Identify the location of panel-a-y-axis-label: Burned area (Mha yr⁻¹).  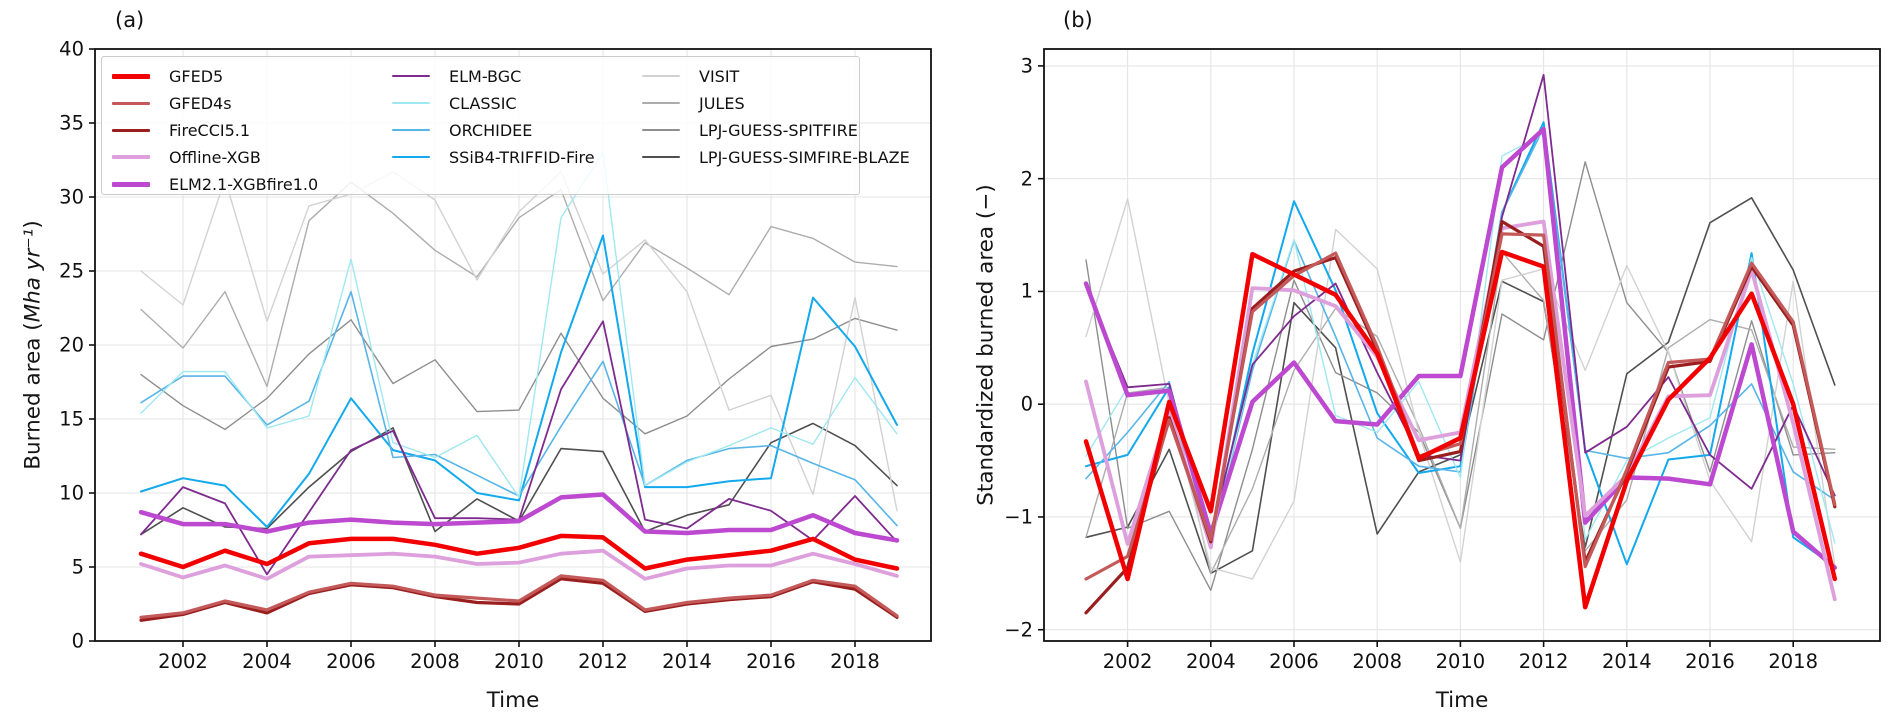
(33, 344).